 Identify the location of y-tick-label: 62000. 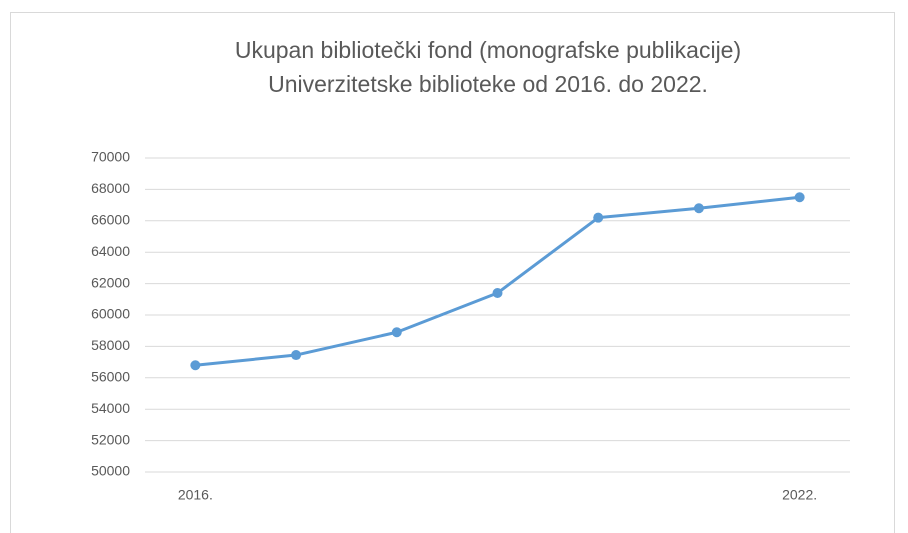
(110, 282).